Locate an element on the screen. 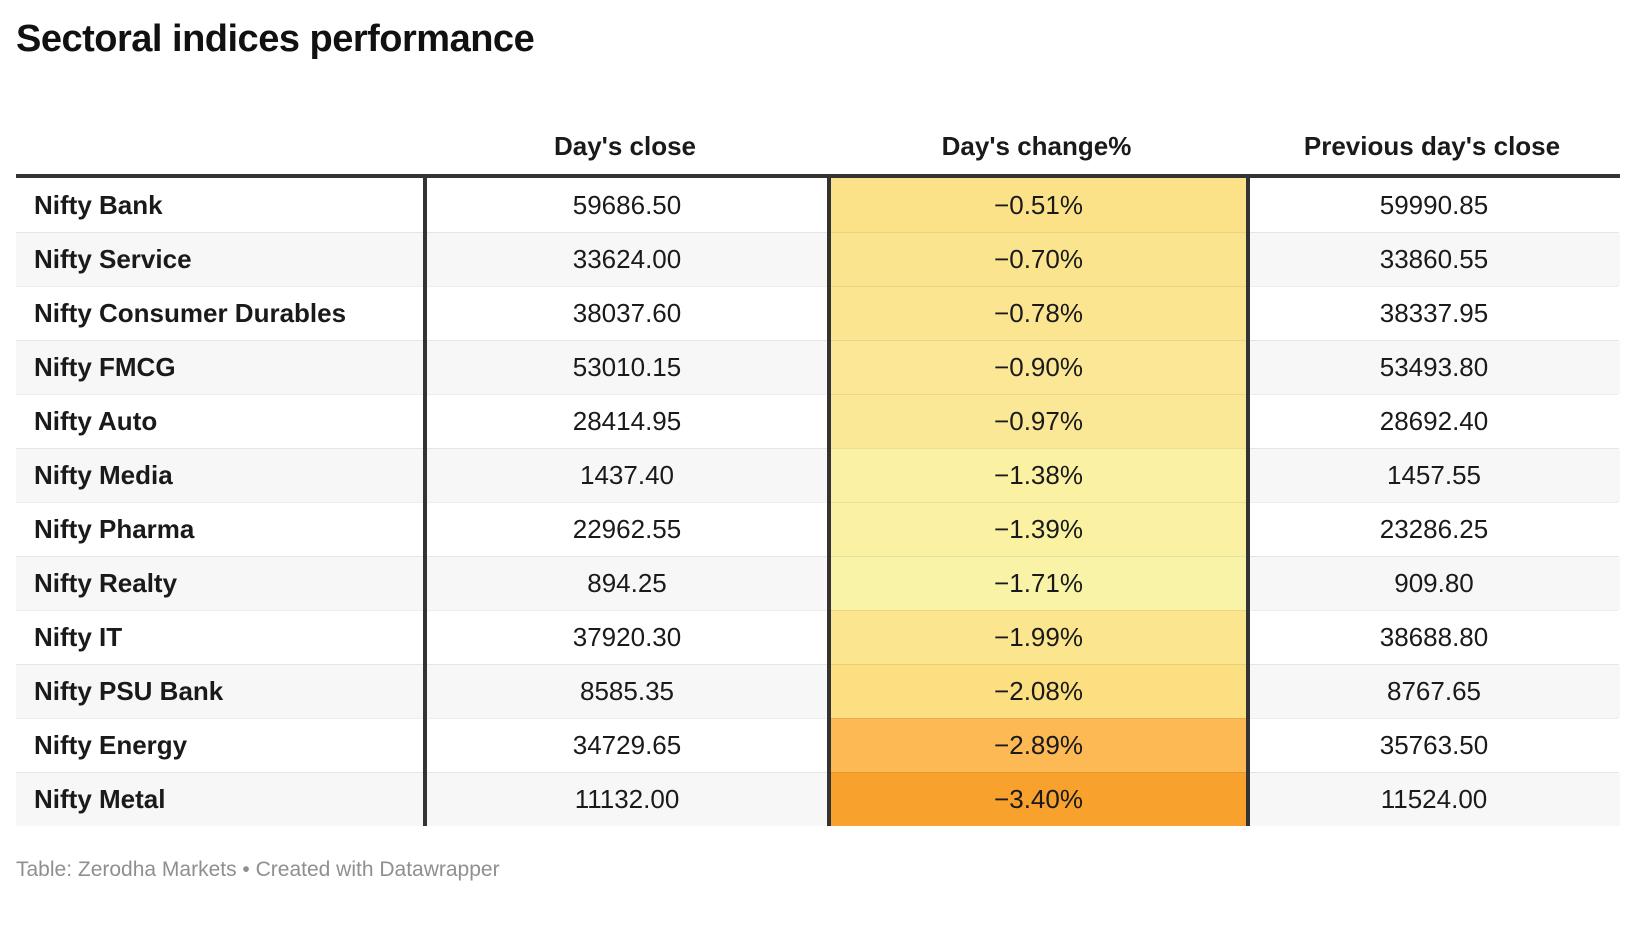 This screenshot has width=1636, height=930. days-change-cell: −2.89% is located at coordinates (1036, 745).